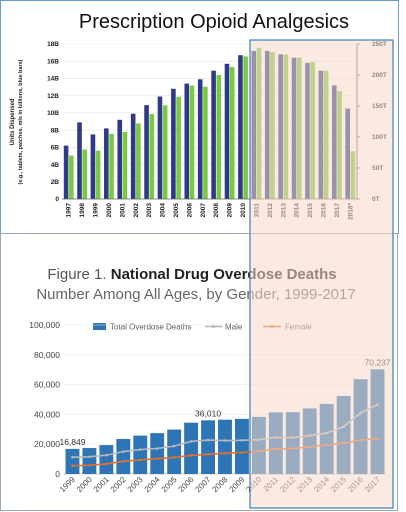 The image size is (406, 512). Describe the element at coordinates (377, 421) in the screenshot. I see `bottom-bar-total-2017` at that location.